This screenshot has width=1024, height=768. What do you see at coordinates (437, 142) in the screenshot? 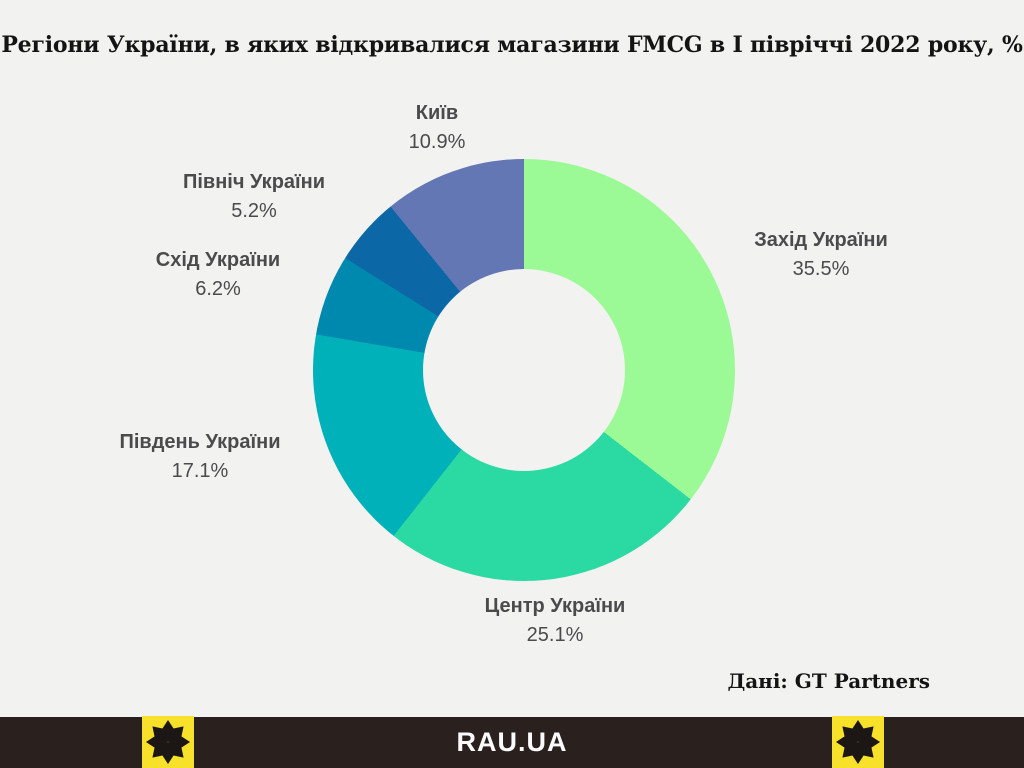
I see `slice-value: 10.9%` at bounding box center [437, 142].